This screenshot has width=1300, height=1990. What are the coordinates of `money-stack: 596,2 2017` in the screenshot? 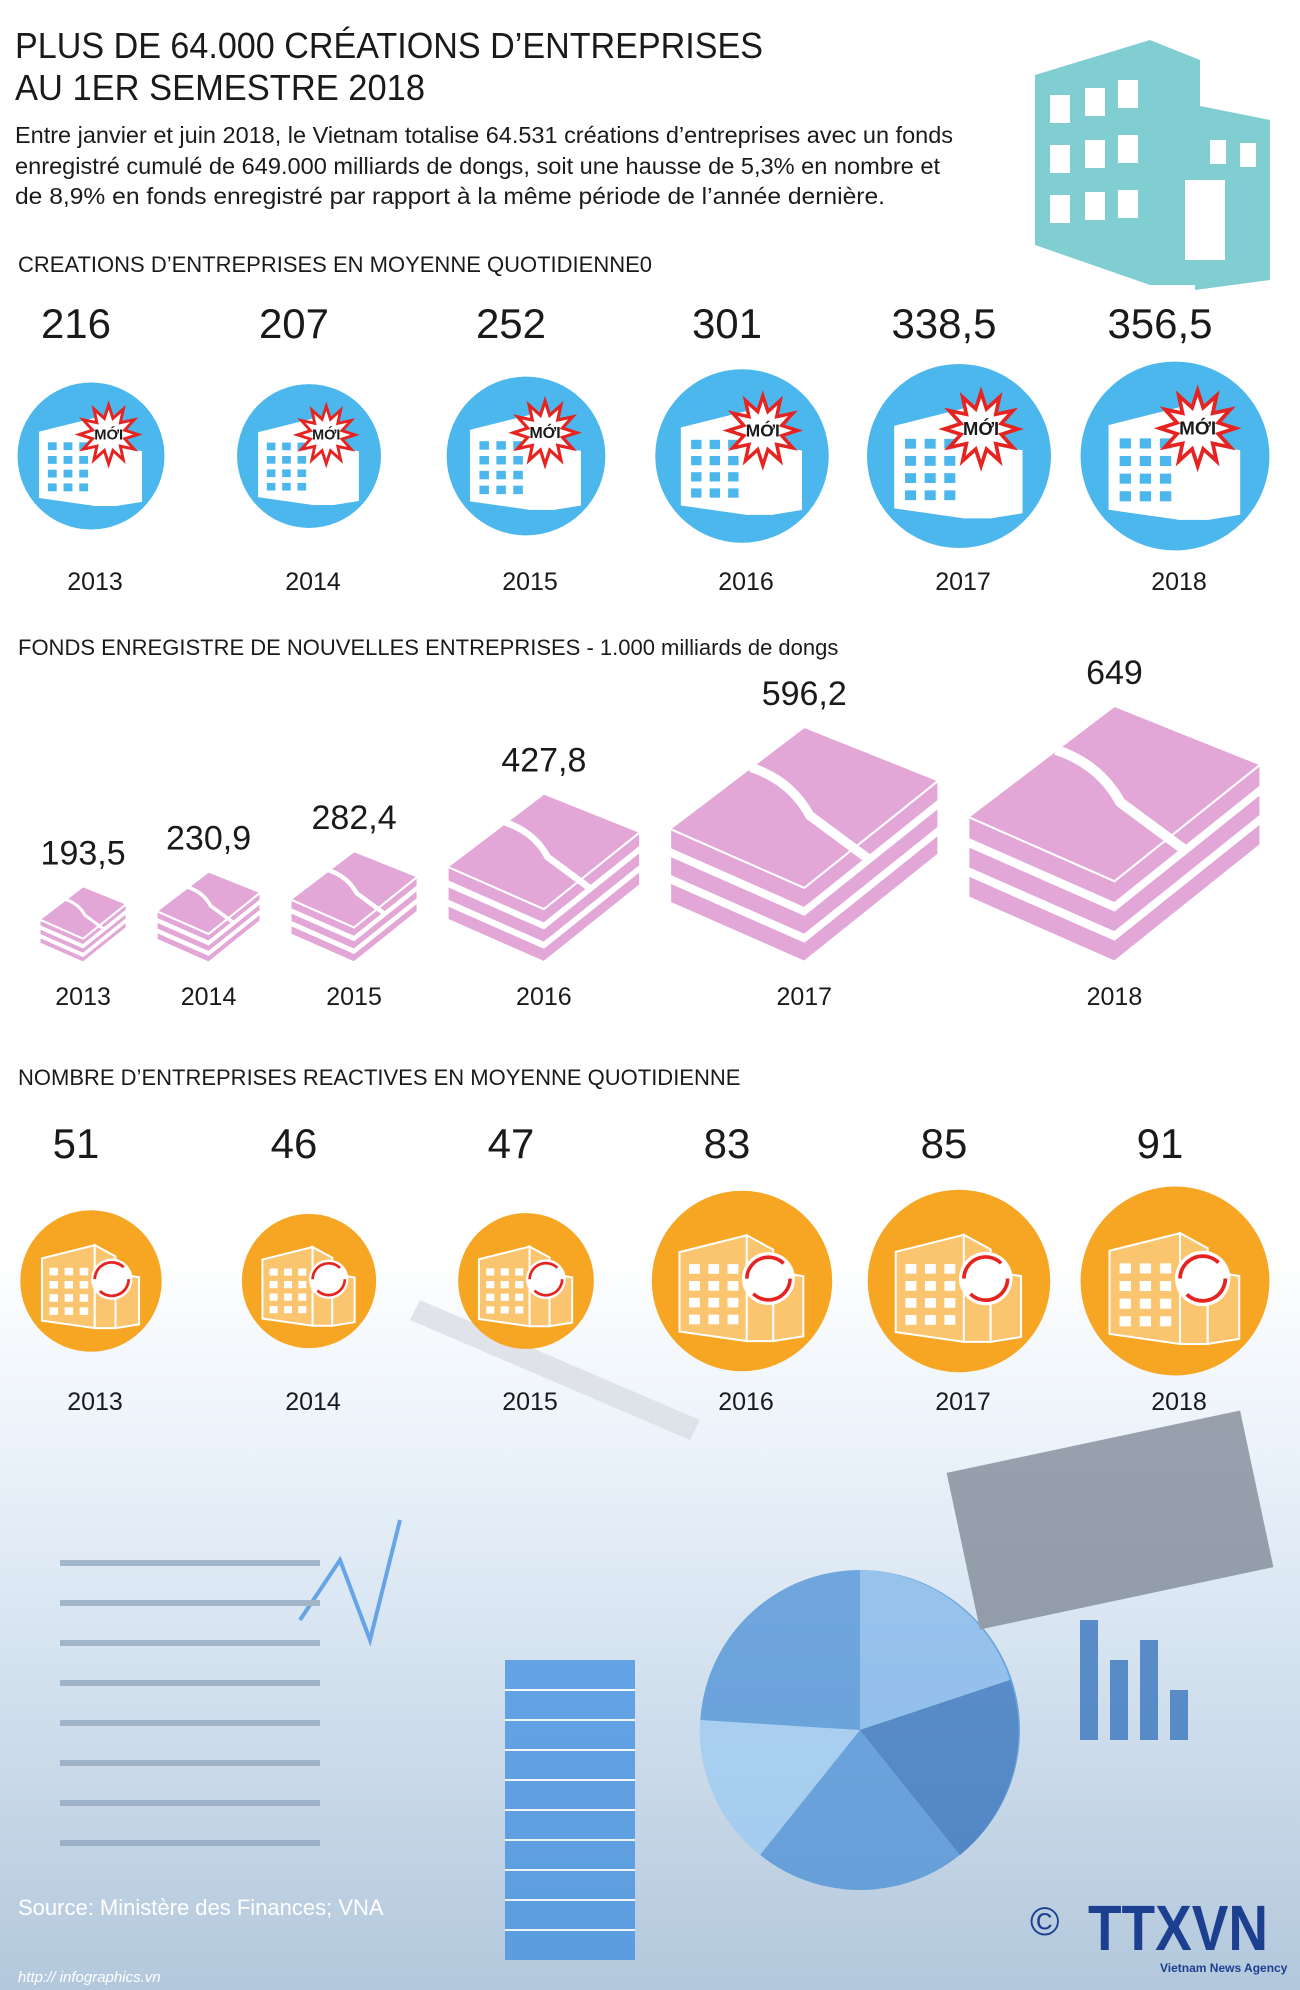 It's located at (804, 843).